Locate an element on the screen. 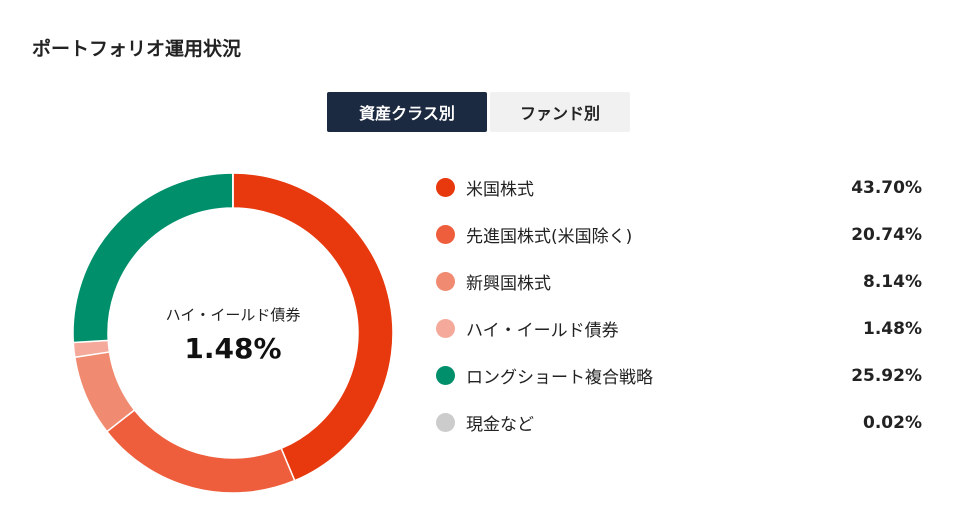  legend-value: 1.48% is located at coordinates (892, 328).